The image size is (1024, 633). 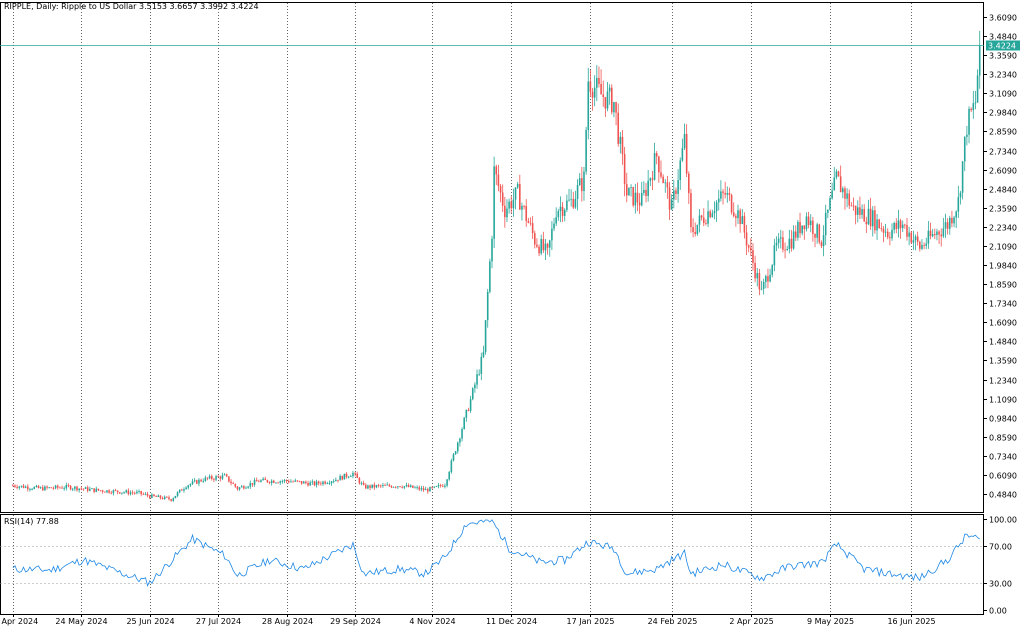 I want to click on y-tick-label: 0.8590, so click(x=1003, y=438).